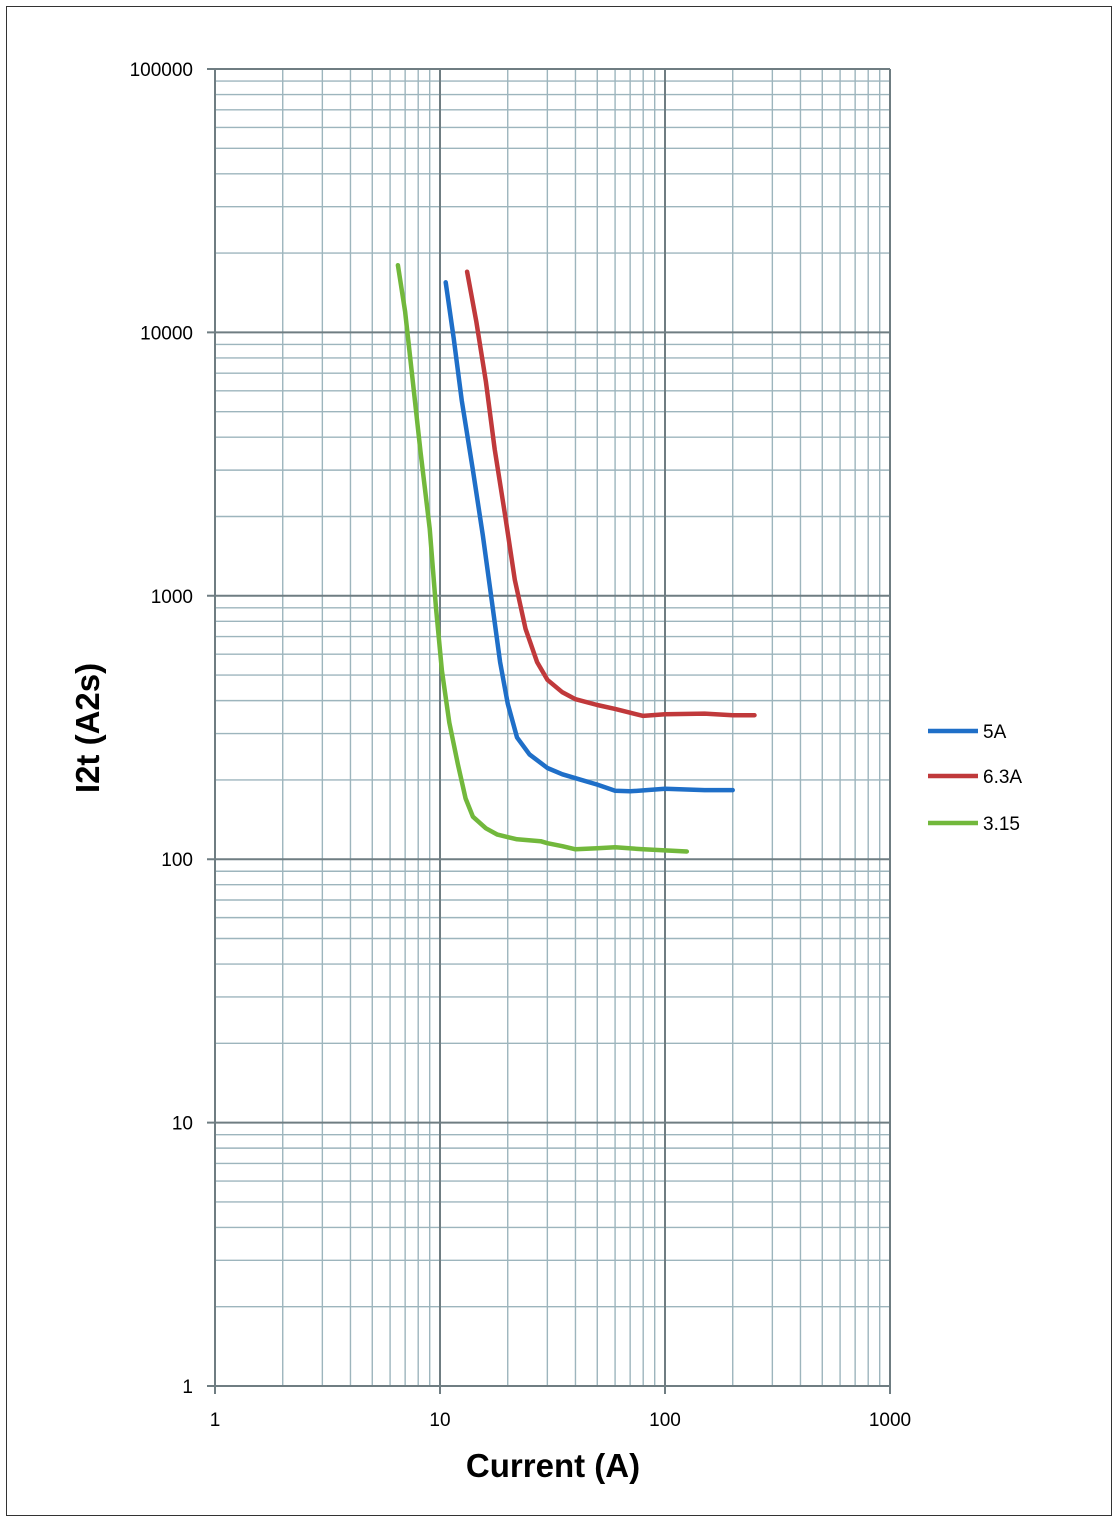  What do you see at coordinates (1002, 777) in the screenshot?
I see `legend-label: 6.3A` at bounding box center [1002, 777].